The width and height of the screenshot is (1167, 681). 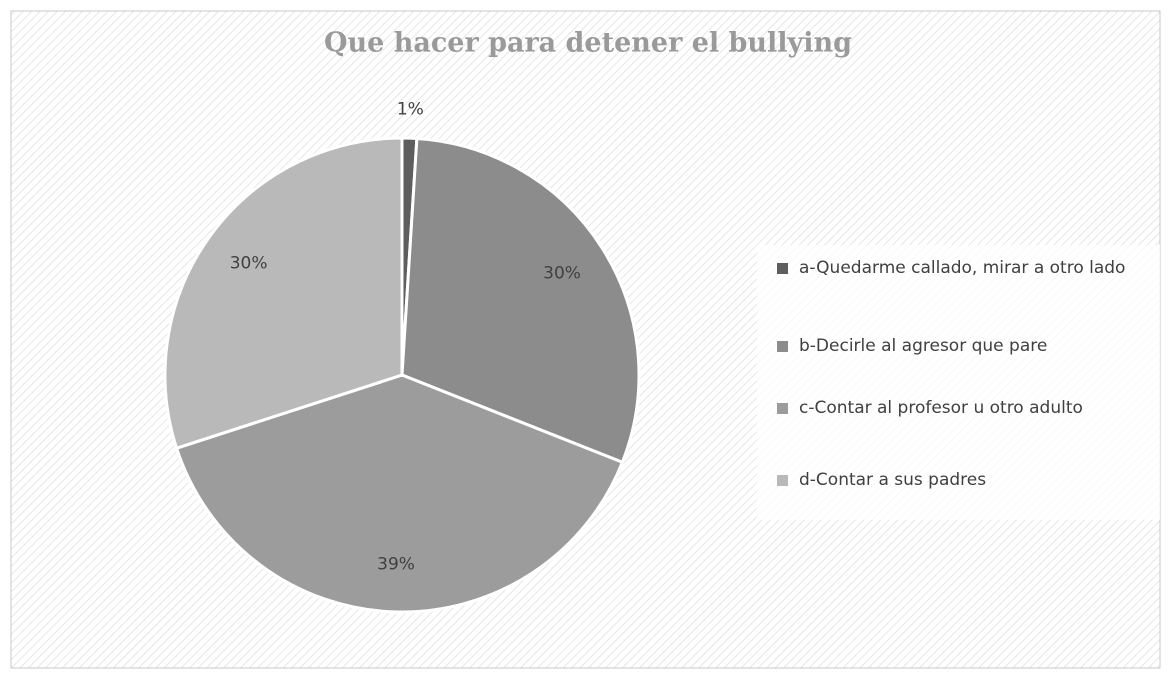 I want to click on chart-title: Que hacer para detener el bullying, so click(x=588, y=43).